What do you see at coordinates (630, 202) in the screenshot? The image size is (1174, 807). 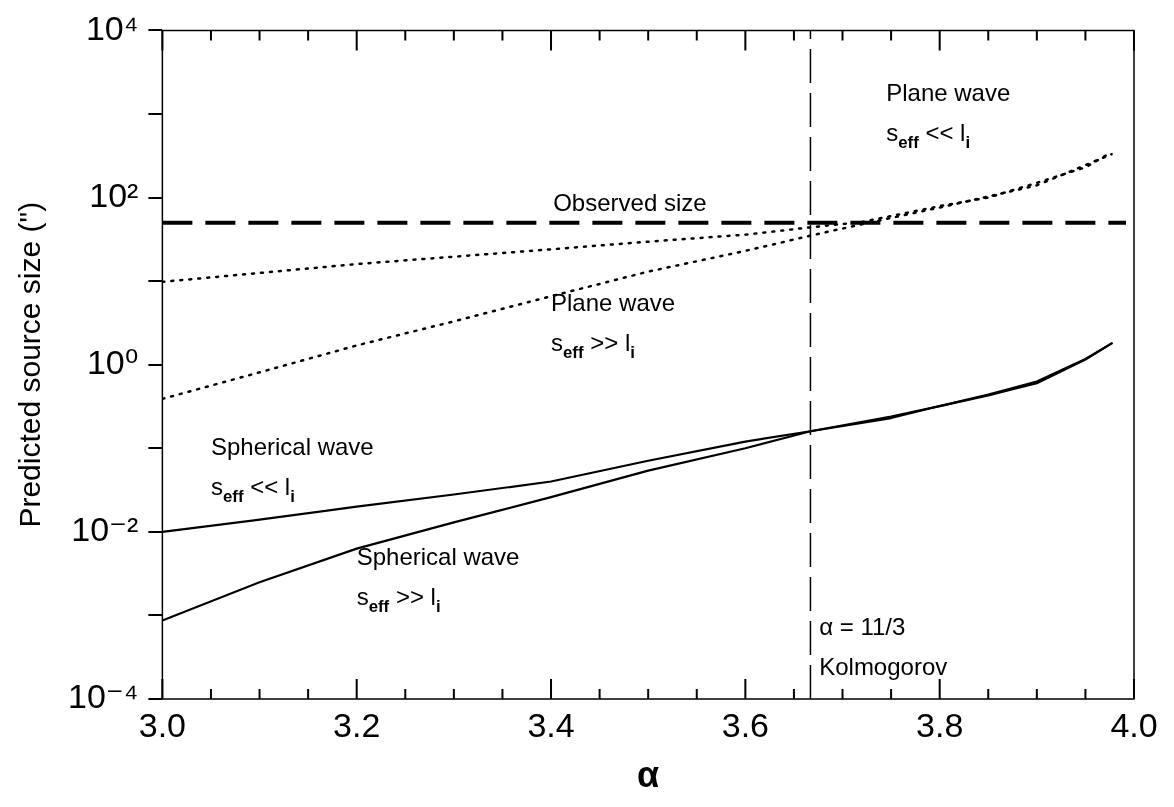 I see `ref-line-label: Observed size` at bounding box center [630, 202].